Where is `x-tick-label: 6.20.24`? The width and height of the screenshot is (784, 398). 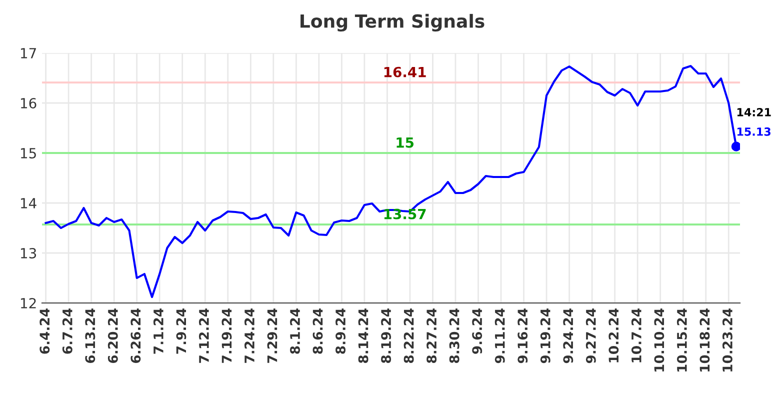 x-tick-label: 6.20.24 is located at coordinates (113, 335).